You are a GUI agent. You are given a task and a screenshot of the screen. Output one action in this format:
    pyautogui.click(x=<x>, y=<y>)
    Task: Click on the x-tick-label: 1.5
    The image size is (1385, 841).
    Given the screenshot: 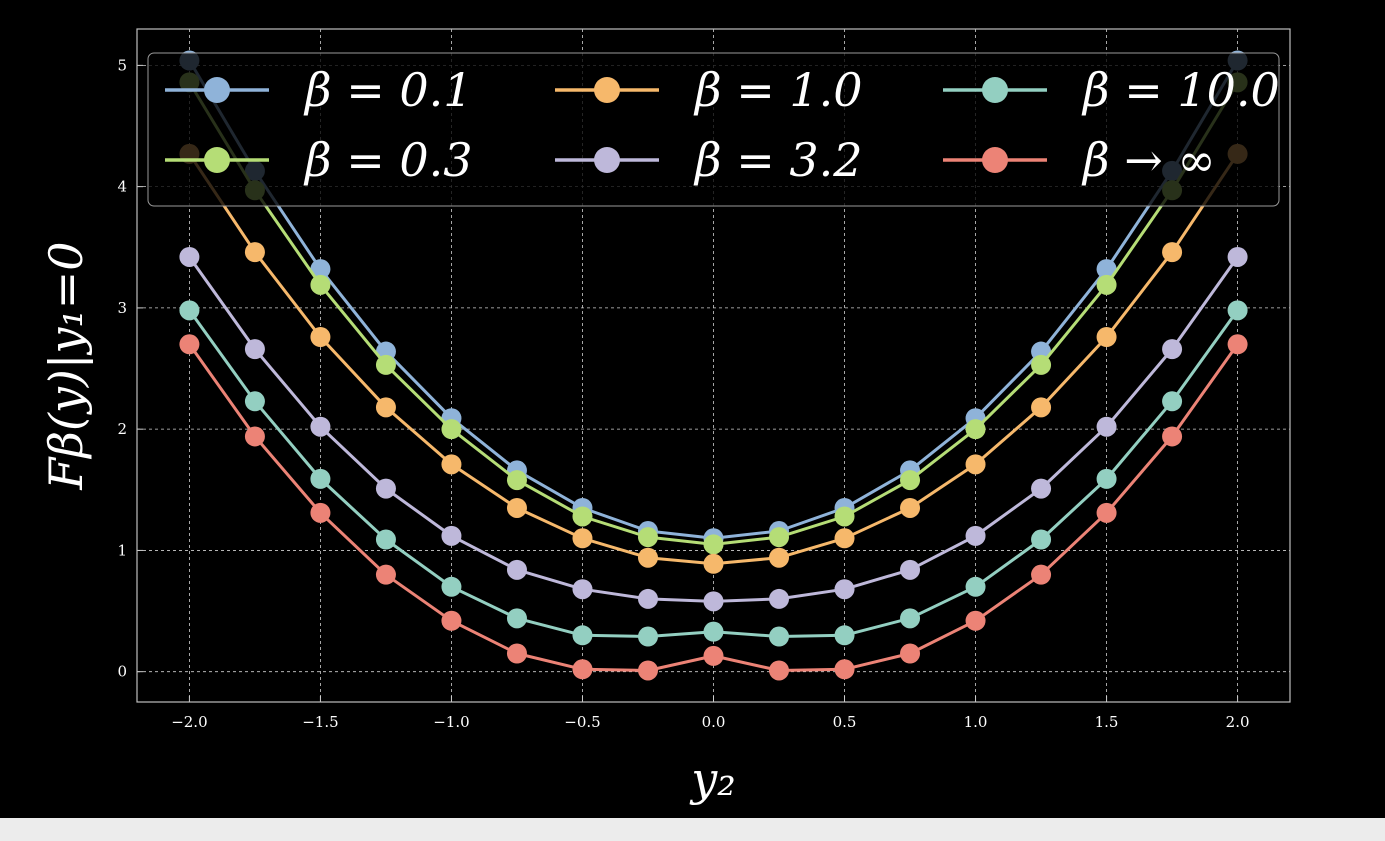 What is the action you would take?
    pyautogui.click(x=1107, y=722)
    